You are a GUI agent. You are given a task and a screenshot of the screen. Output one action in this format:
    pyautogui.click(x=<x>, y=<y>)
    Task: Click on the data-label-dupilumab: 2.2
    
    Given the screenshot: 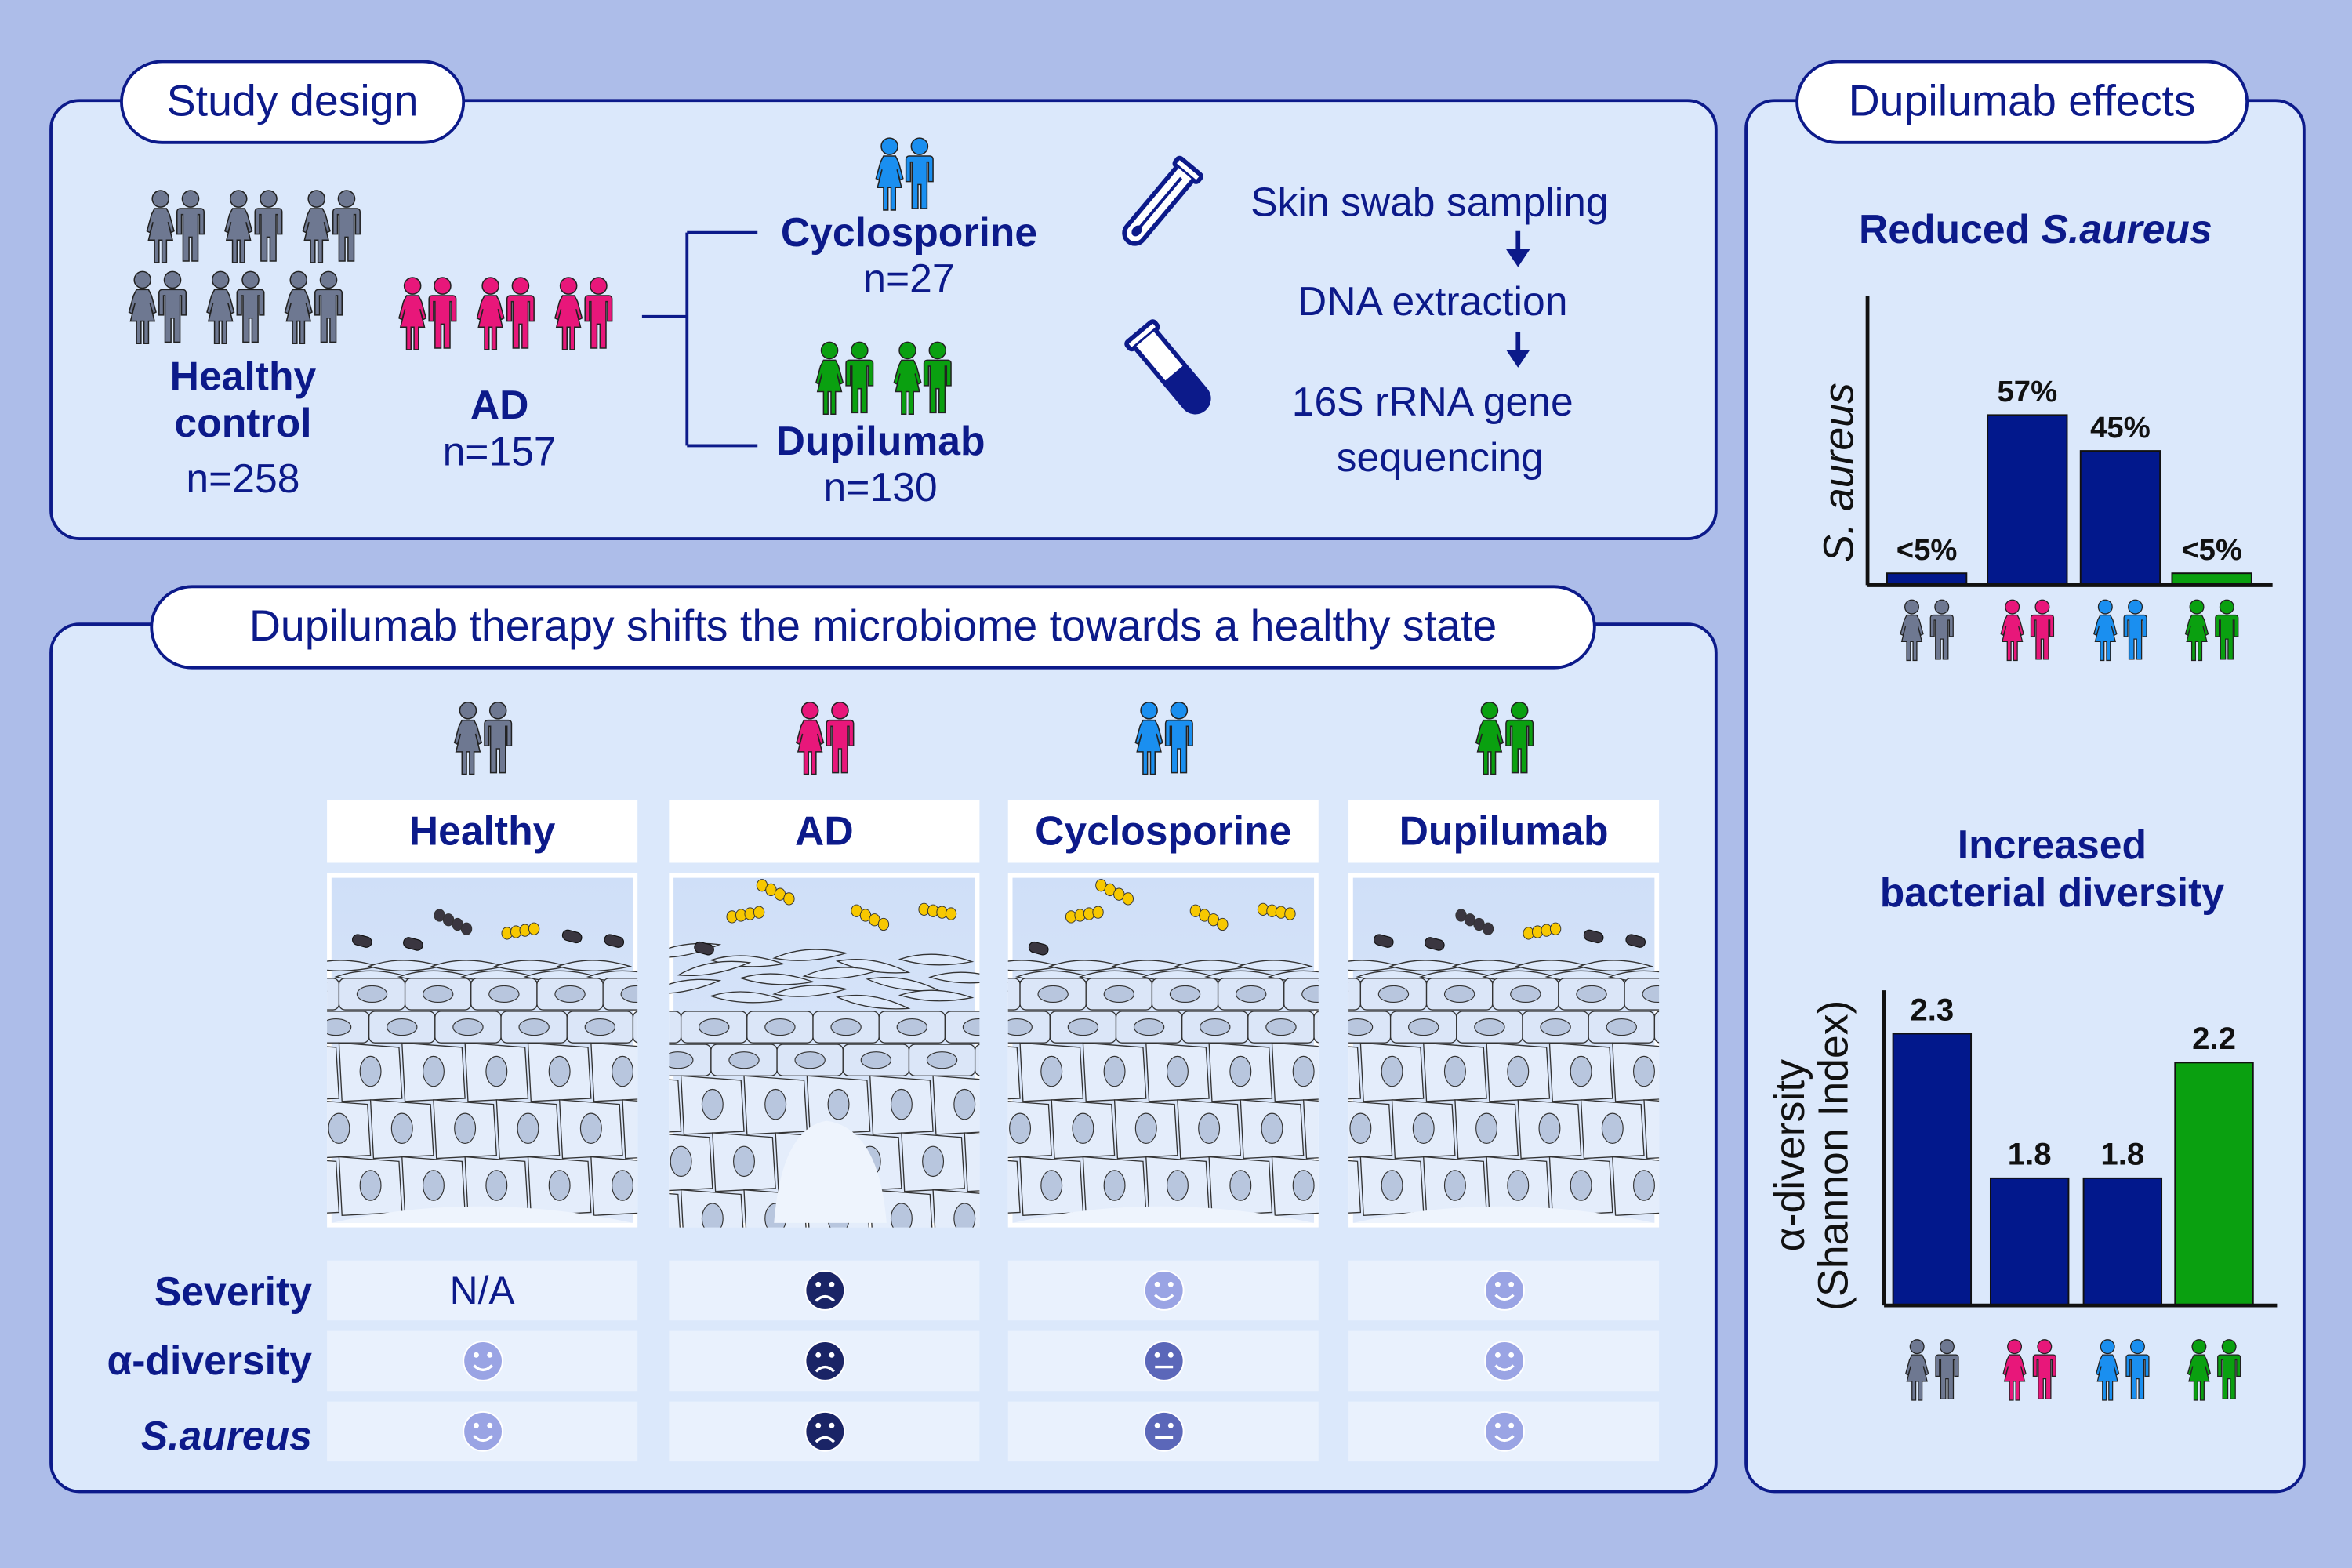 What is the action you would take?
    pyautogui.click(x=2214, y=1038)
    